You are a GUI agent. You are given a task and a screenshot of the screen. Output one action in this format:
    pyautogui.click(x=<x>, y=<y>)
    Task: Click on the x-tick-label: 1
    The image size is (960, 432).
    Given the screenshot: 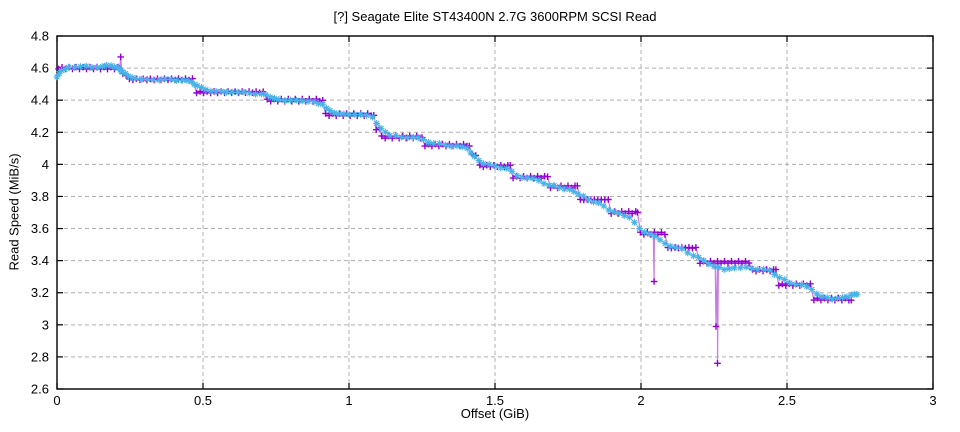 What is the action you would take?
    pyautogui.click(x=348, y=400)
    